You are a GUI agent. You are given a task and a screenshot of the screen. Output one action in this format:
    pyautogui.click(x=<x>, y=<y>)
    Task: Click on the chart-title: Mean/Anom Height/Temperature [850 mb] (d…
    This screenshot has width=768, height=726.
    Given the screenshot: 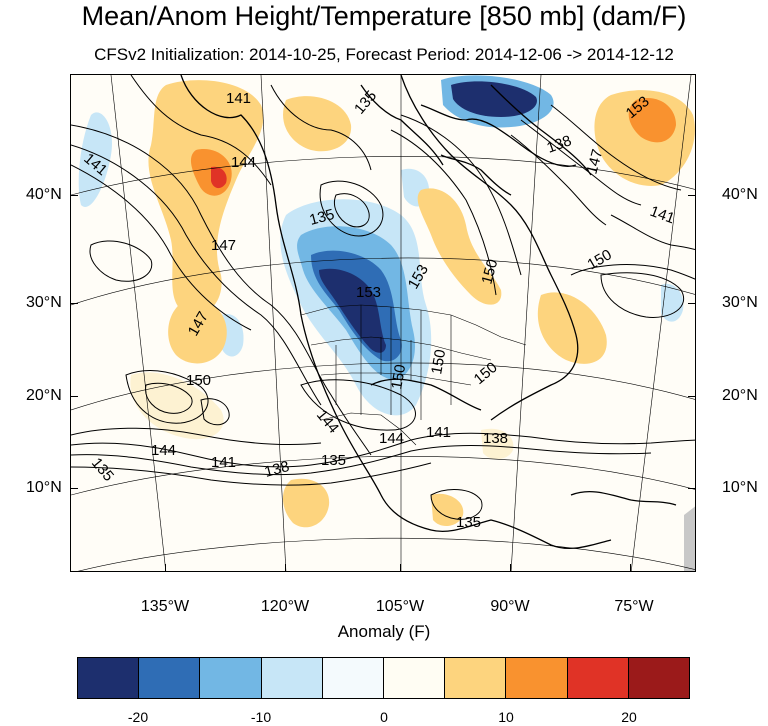 What is the action you would take?
    pyautogui.click(x=384, y=16)
    